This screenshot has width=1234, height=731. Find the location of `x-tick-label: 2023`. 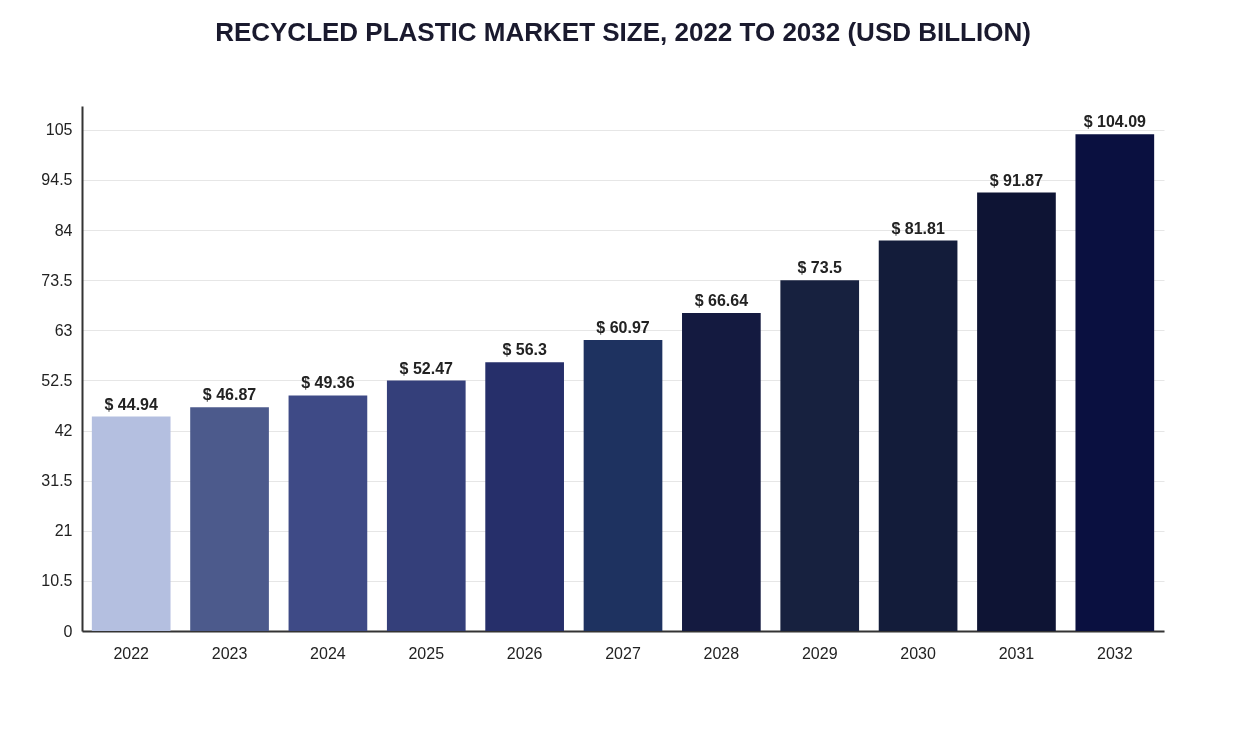

x-tick-label: 2023 is located at coordinates (229, 653).